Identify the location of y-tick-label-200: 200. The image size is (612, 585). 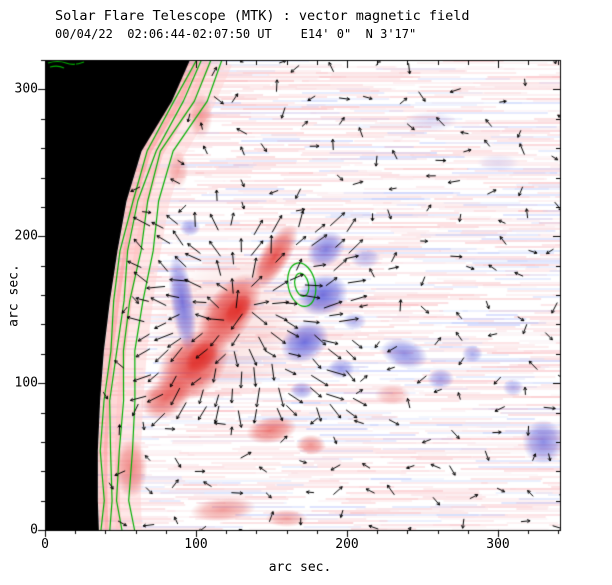
(26, 236).